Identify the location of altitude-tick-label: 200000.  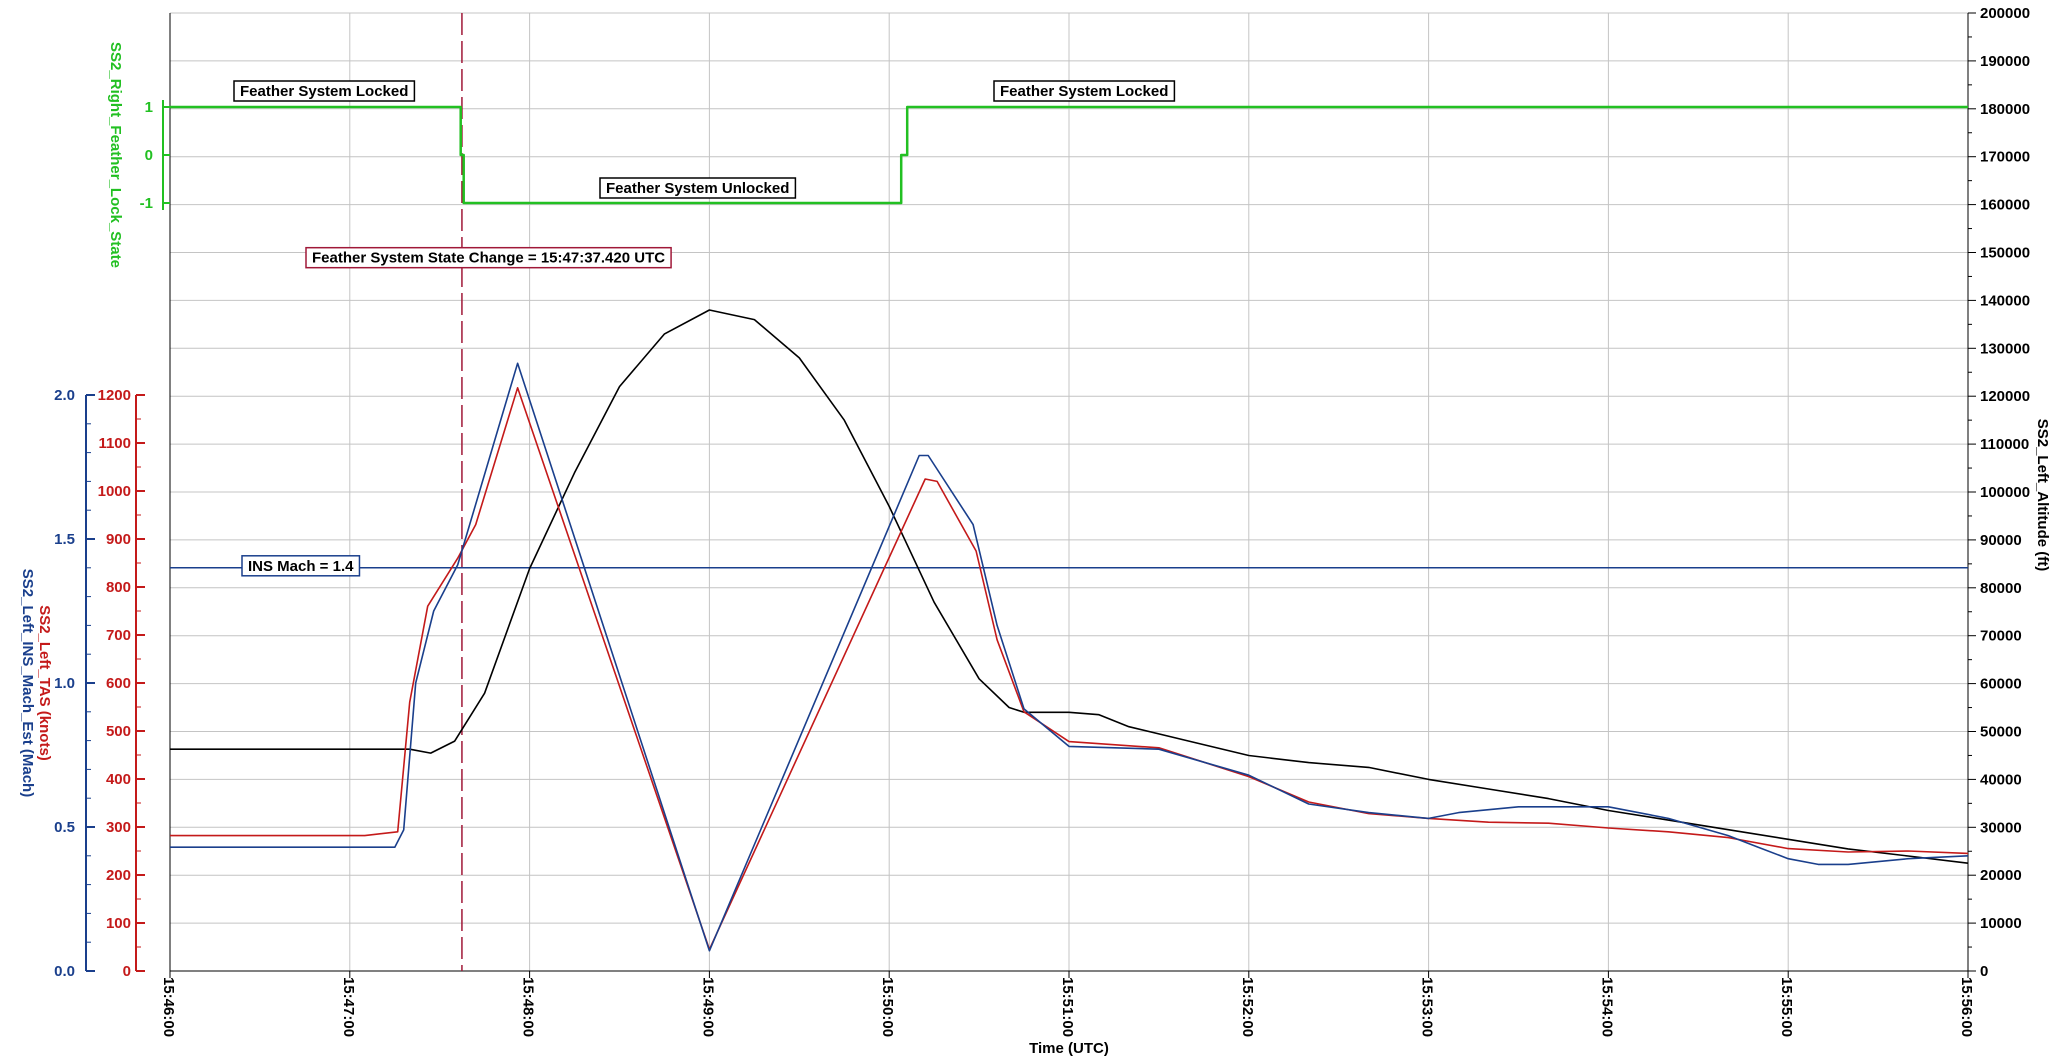
(2005, 13).